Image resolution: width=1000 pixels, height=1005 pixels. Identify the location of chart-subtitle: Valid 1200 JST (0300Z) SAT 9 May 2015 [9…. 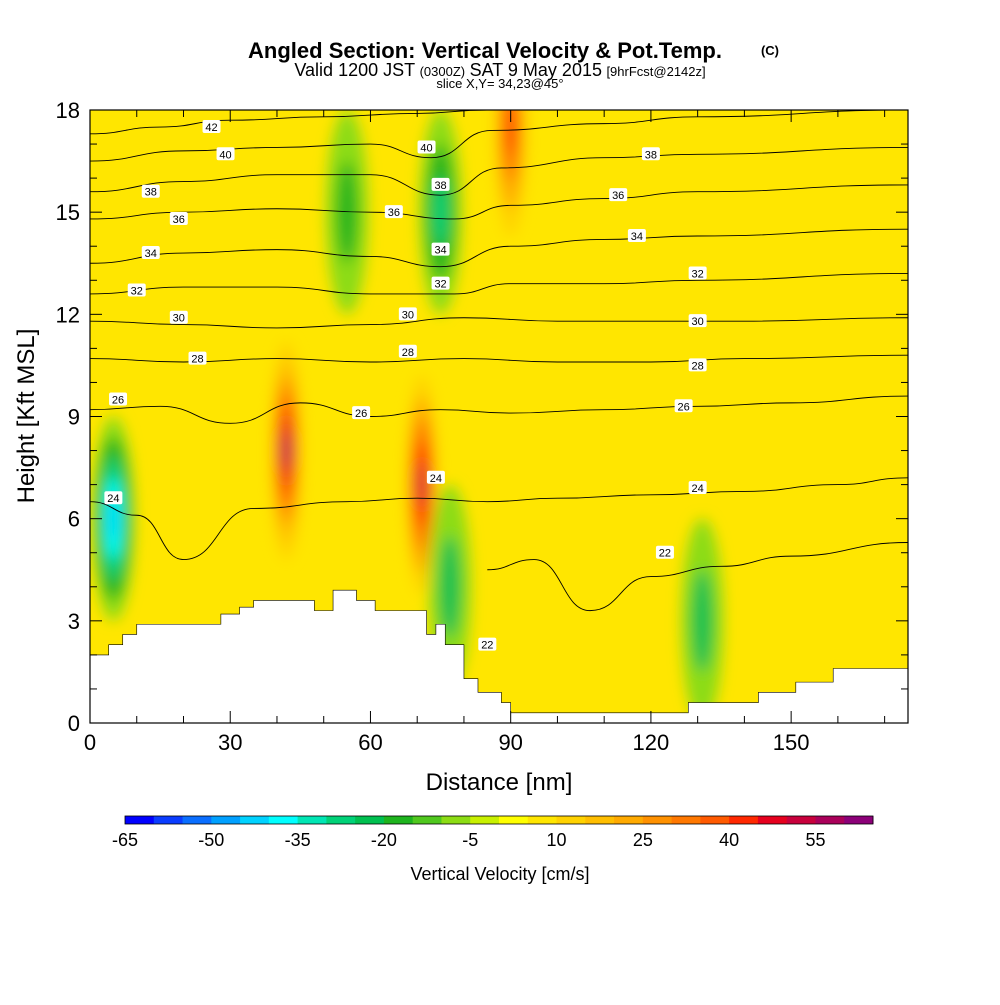
(499, 70).